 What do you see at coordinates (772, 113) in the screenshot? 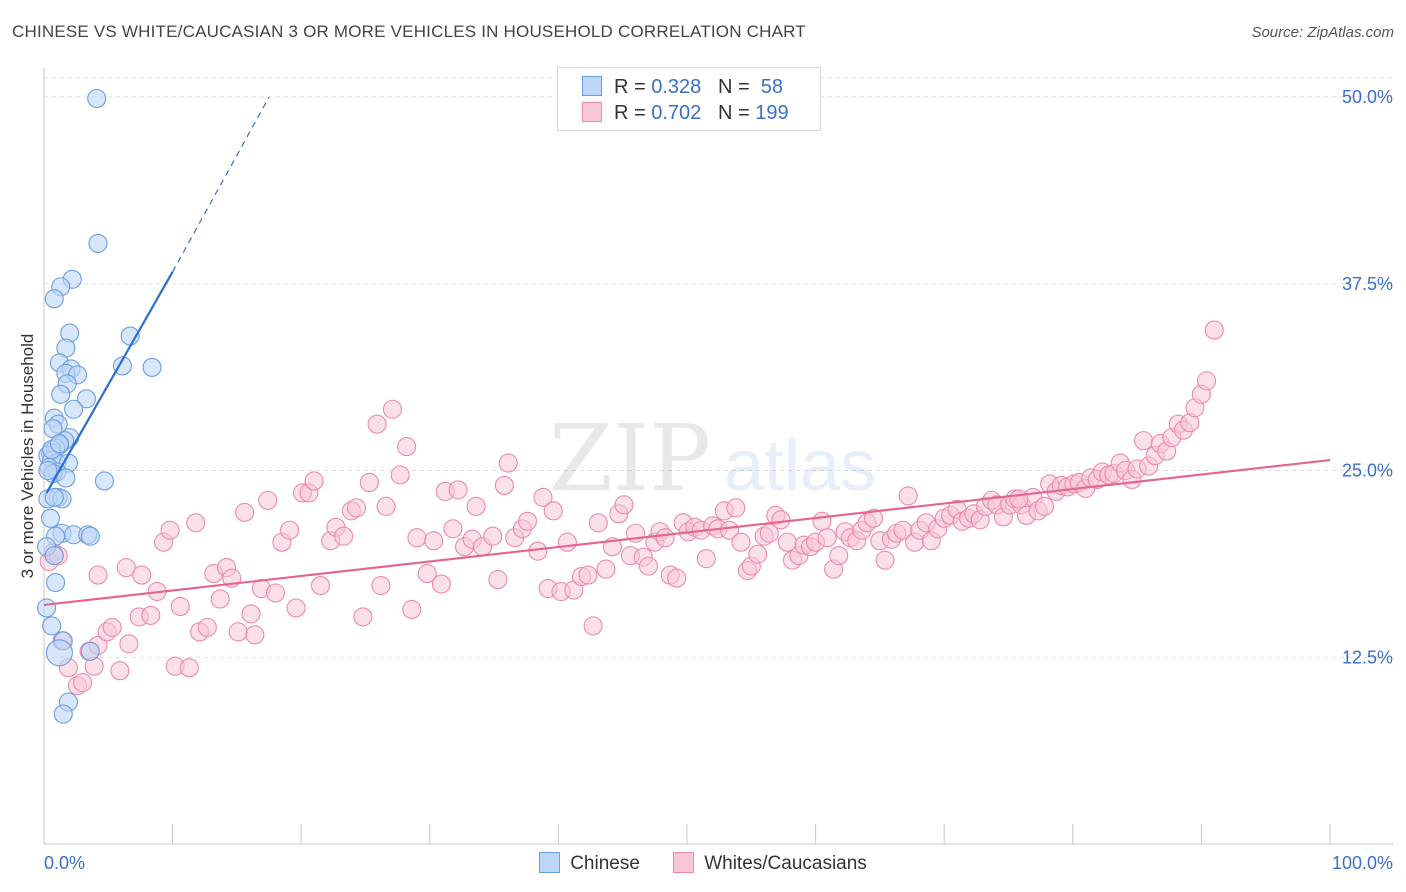
I see `whites-n-value: 199` at bounding box center [772, 113].